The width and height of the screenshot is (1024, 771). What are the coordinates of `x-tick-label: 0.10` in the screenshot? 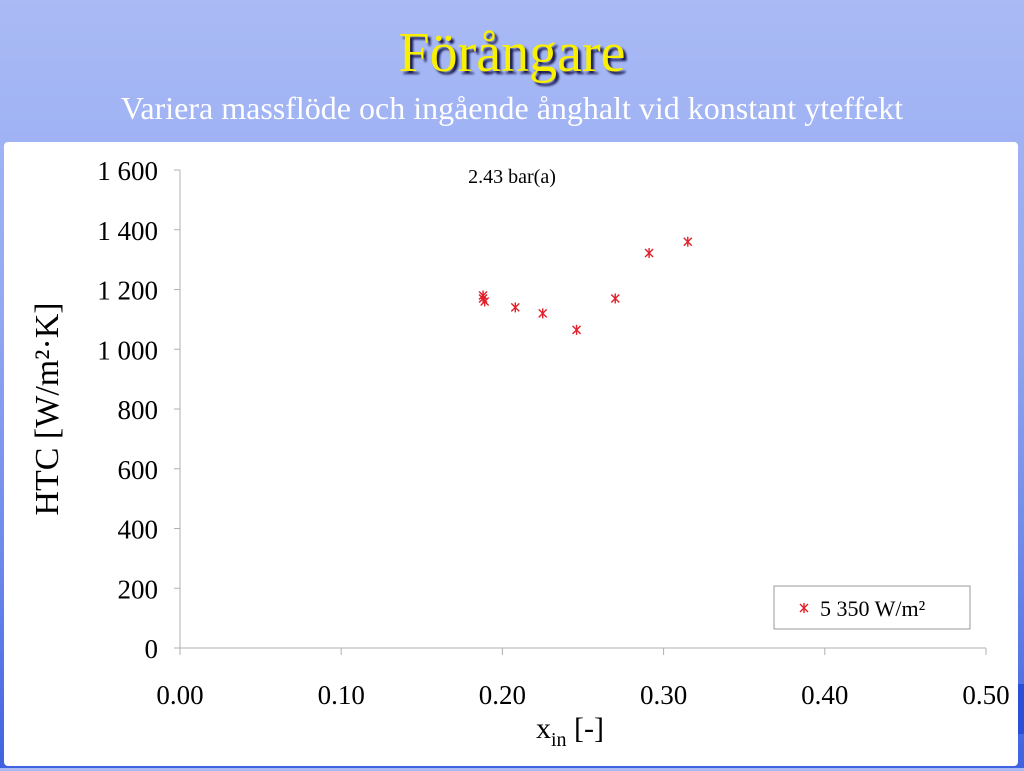 It's located at (341, 695).